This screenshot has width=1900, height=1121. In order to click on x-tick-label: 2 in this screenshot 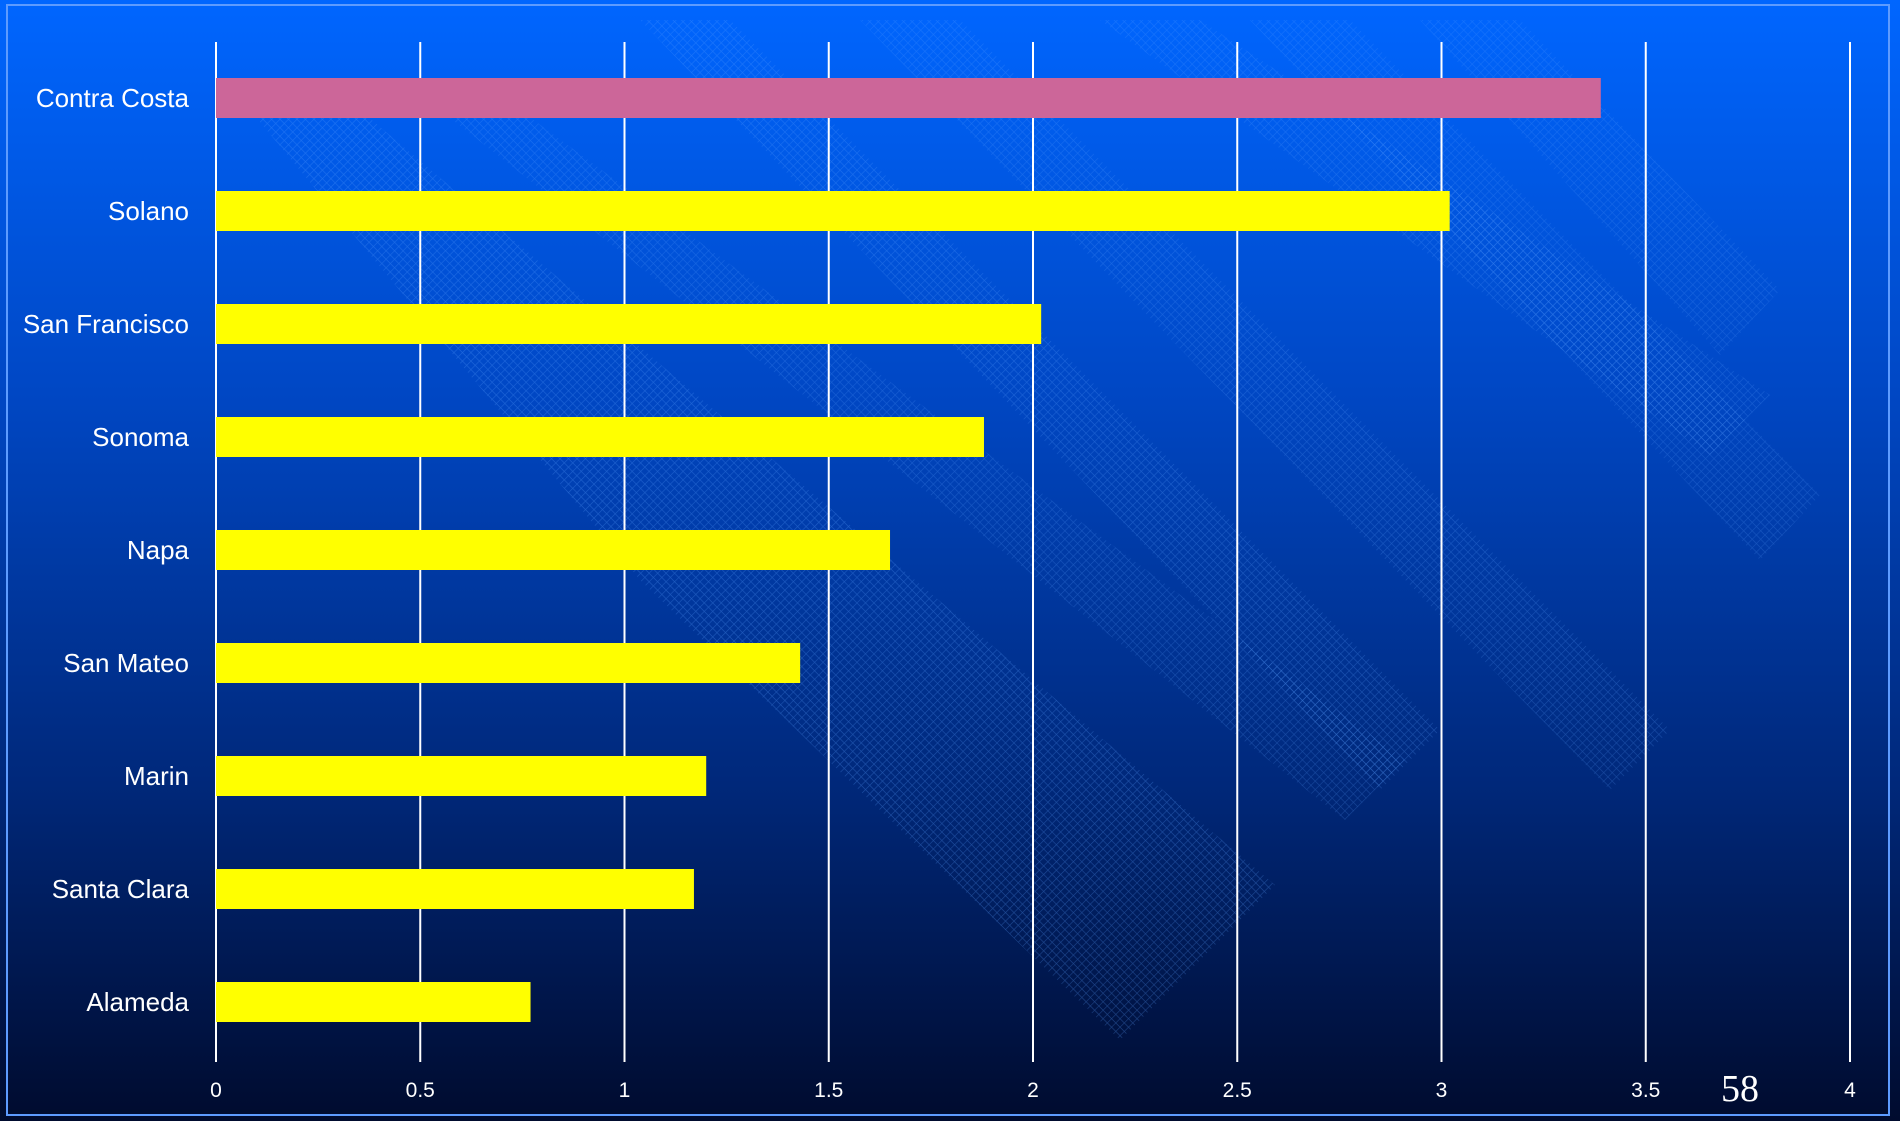, I will do `click(1033, 1090)`.